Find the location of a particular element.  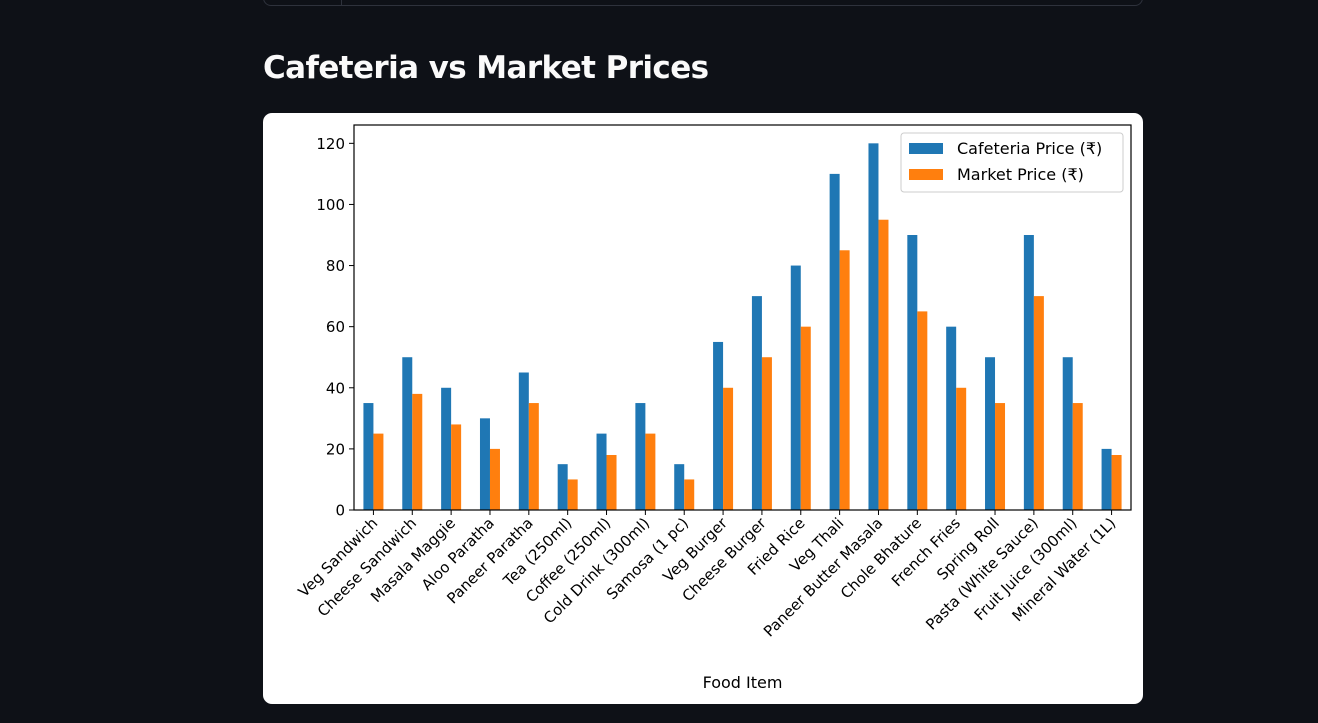

y-axis-ticks: 0 20 40 60 80 100 120 is located at coordinates (335, 327).